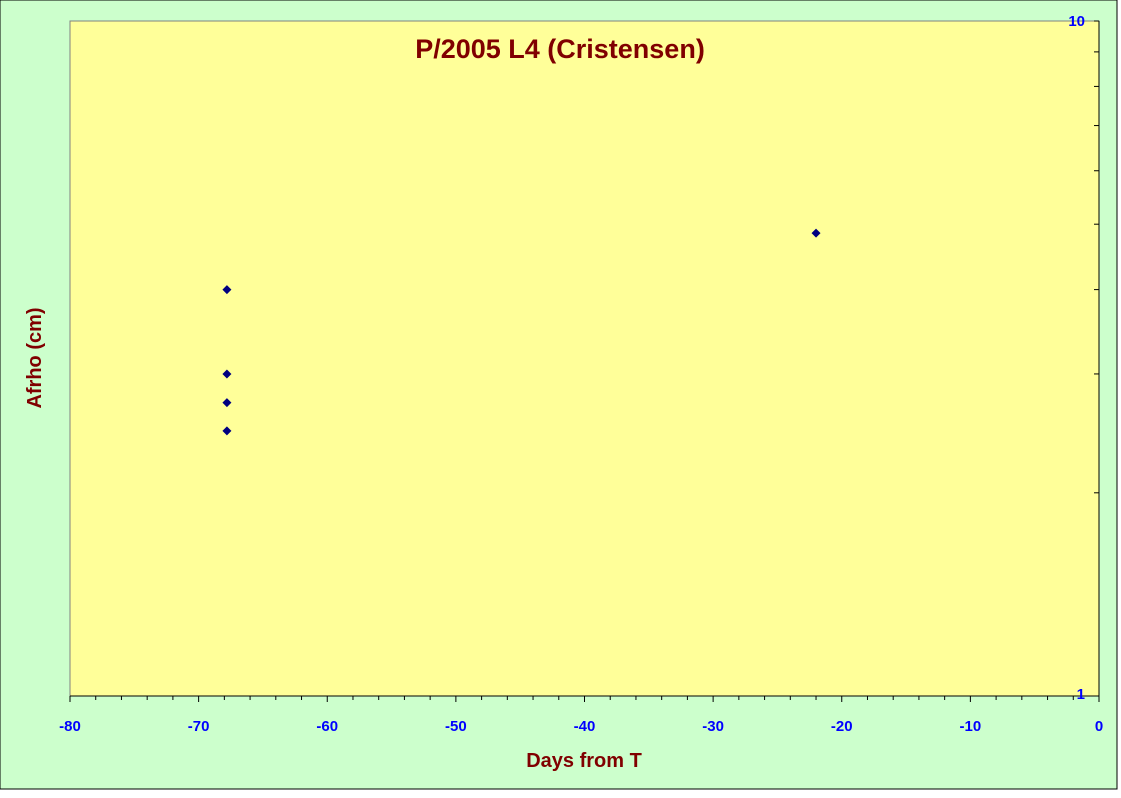 The height and width of the screenshot is (798, 1121). What do you see at coordinates (842, 726) in the screenshot?
I see `x-tick-label: -20` at bounding box center [842, 726].